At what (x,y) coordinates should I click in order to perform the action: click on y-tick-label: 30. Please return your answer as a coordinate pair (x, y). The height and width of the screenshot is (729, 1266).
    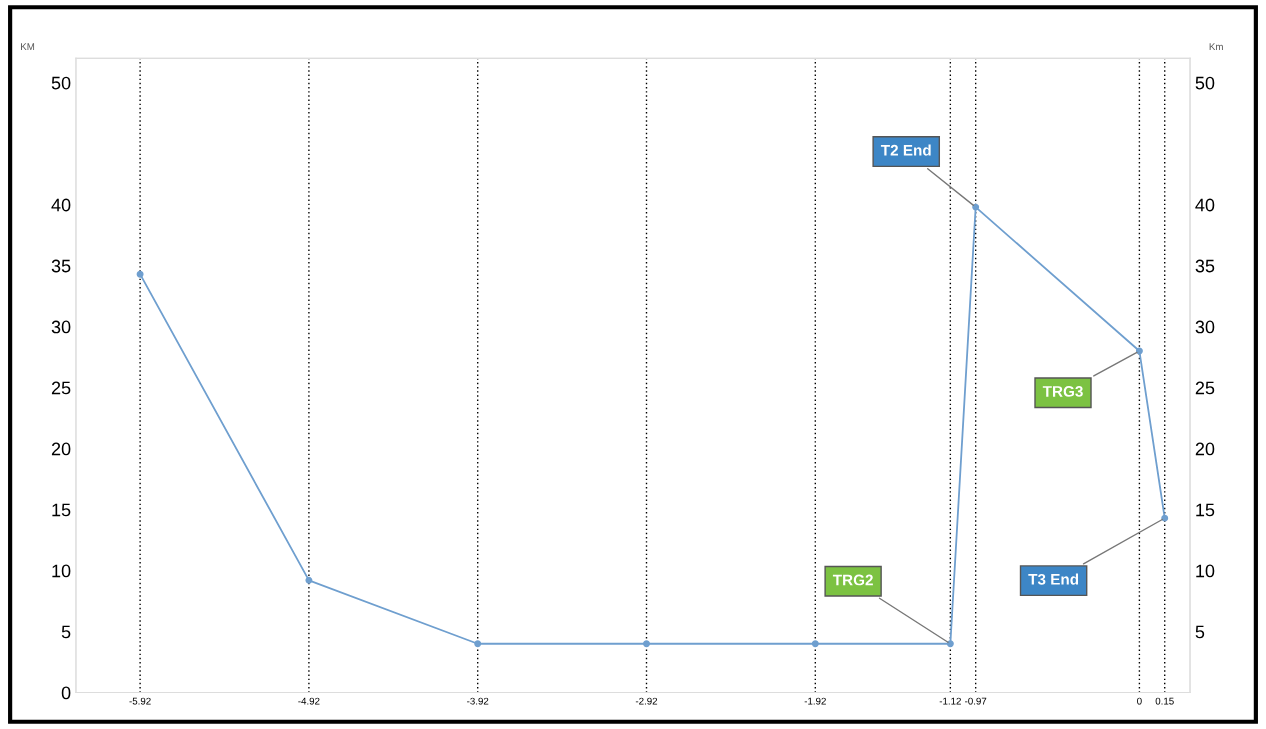
    Looking at the image, I should click on (61, 327).